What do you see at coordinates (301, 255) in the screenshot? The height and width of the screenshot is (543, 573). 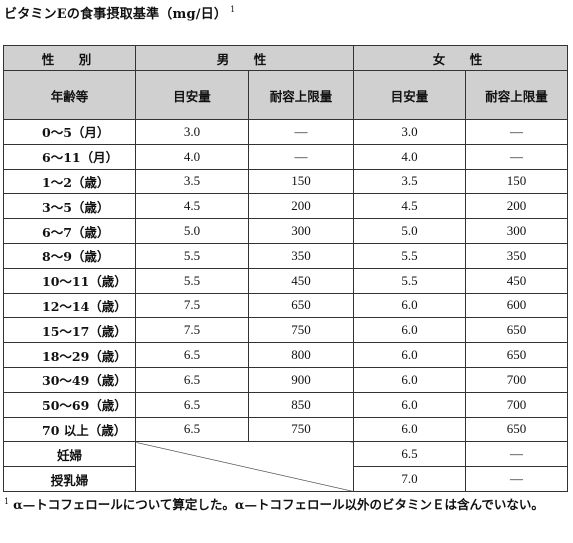 I see `male-ul-cell: 350` at bounding box center [301, 255].